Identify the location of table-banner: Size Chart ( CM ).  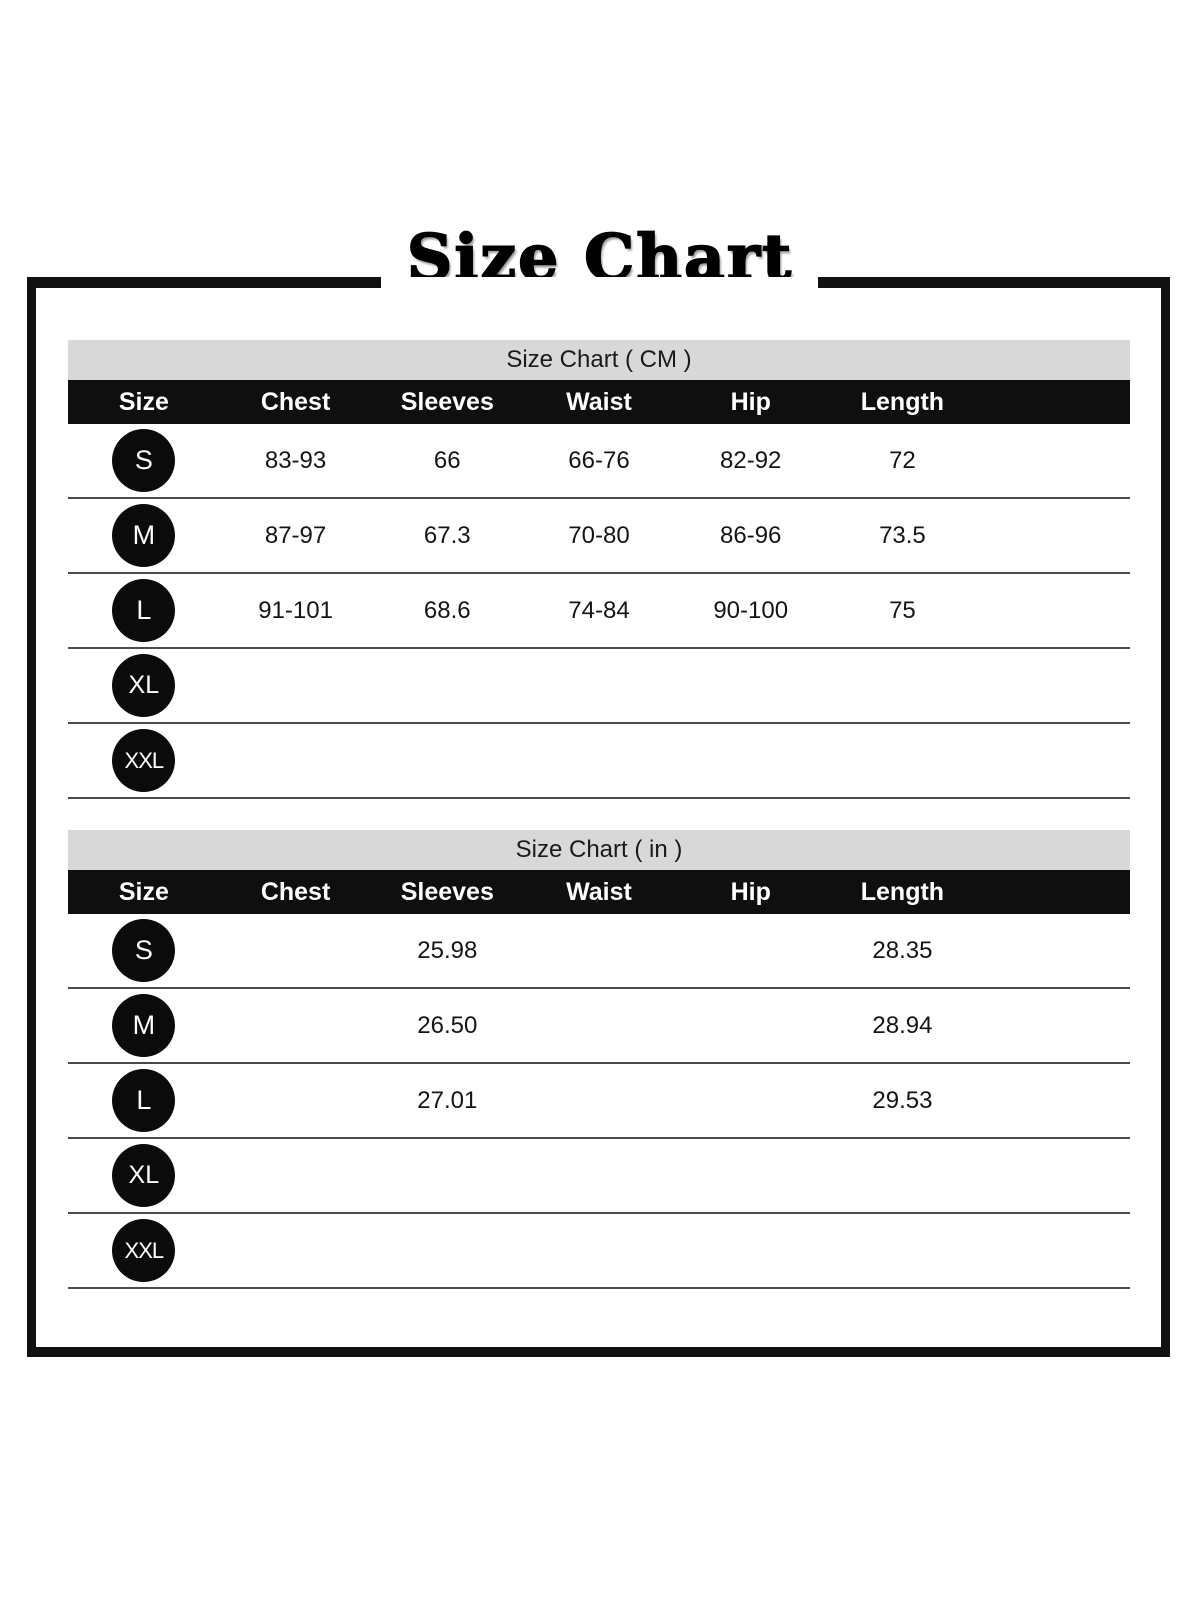
(599, 360).